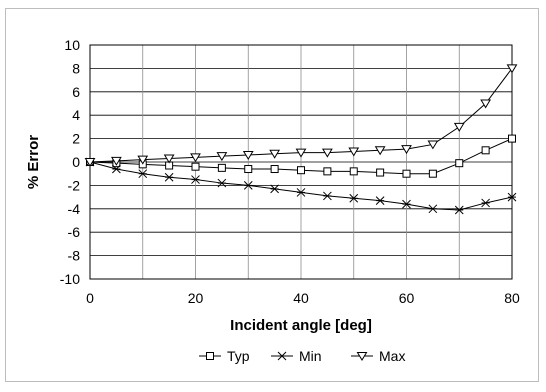 The image size is (546, 392). What do you see at coordinates (310, 356) in the screenshot?
I see `legend-label: Min` at bounding box center [310, 356].